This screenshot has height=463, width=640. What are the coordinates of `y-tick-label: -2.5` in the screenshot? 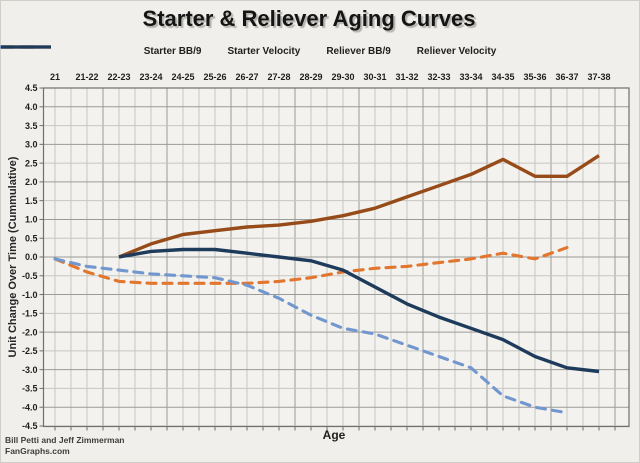 It's located at (30, 351).